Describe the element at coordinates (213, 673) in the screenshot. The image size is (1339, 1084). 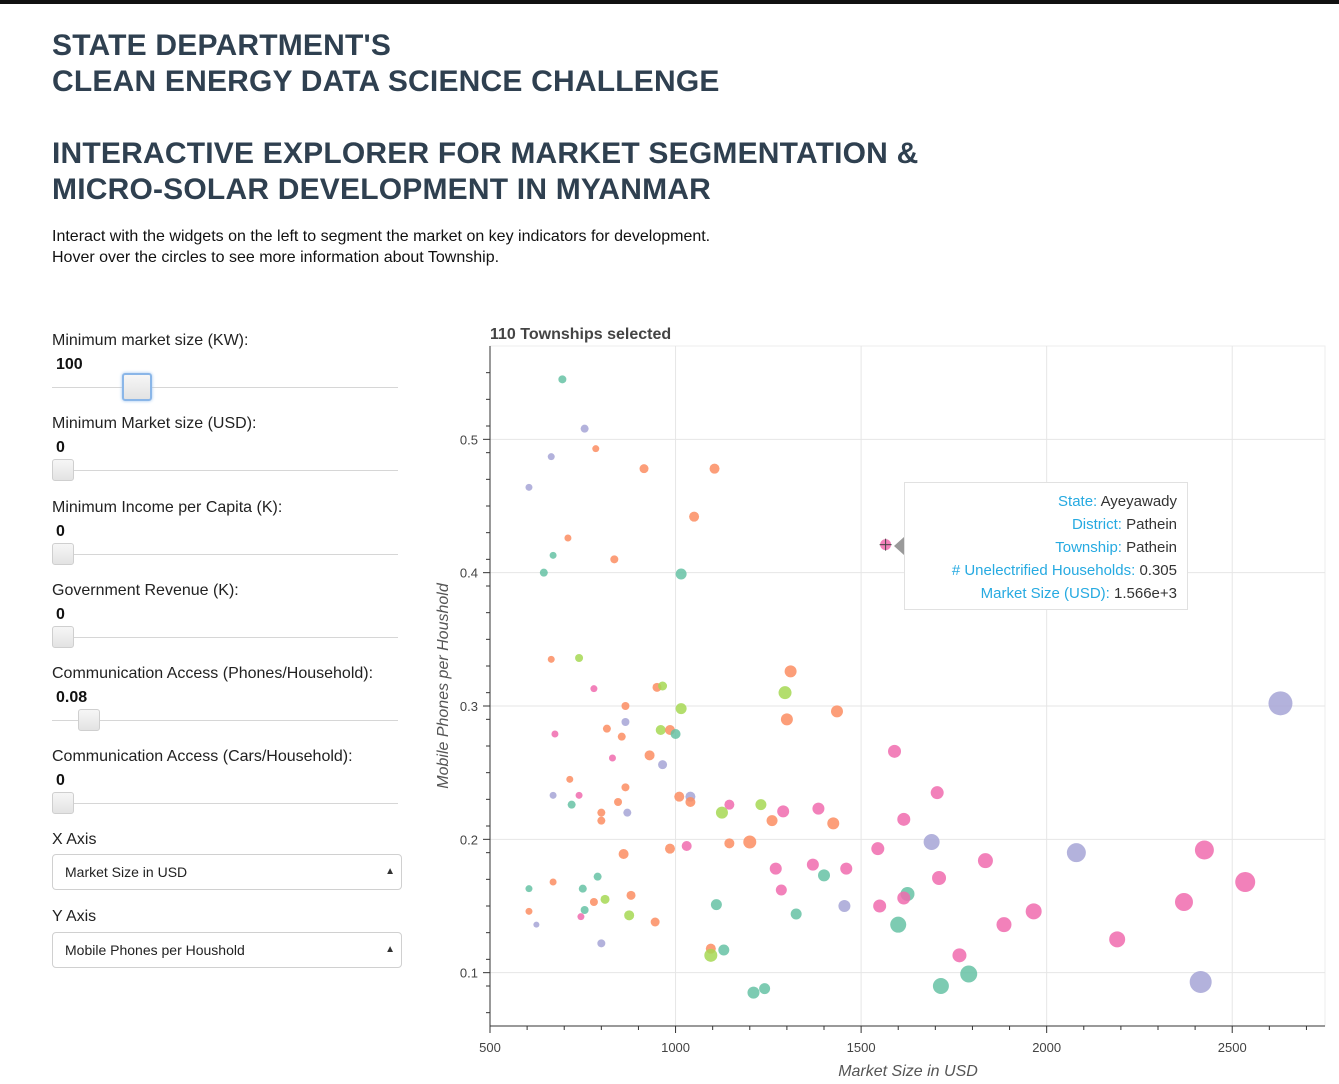
I see `slider-label: Communication Access (Phones/Household):` at that location.